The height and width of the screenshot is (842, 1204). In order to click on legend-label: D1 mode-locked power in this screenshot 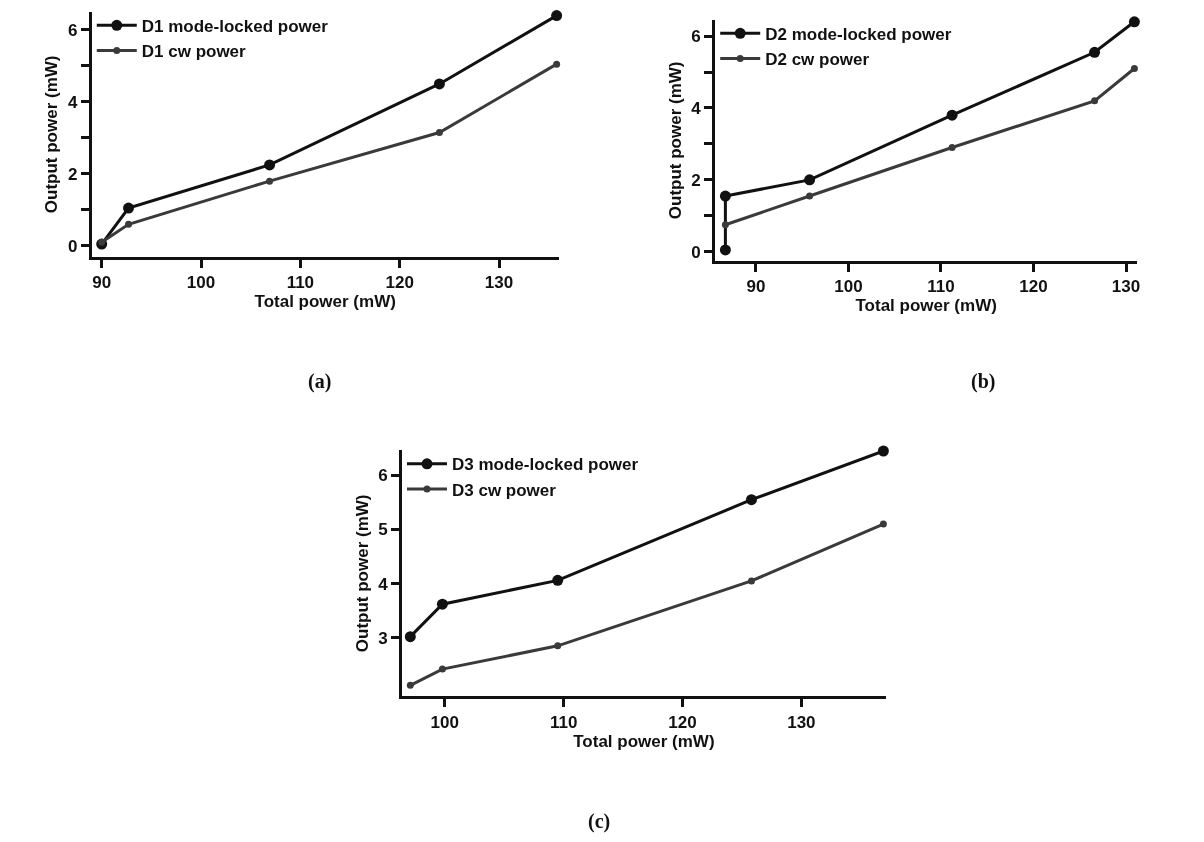, I will do `click(235, 26)`.